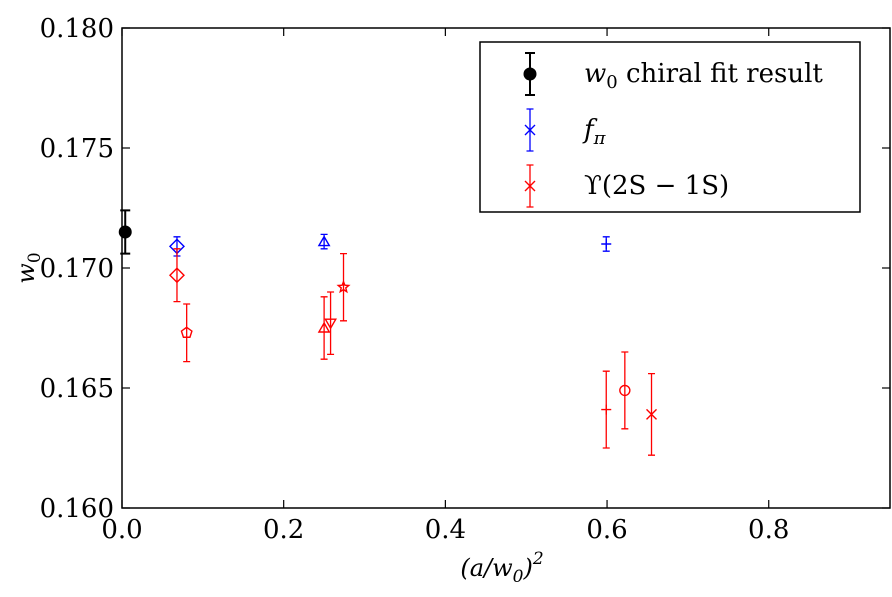 Image resolution: width=892 pixels, height=597 pixels. Describe the element at coordinates (77, 29) in the screenshot. I see `y-tick-label: 0.180` at that location.